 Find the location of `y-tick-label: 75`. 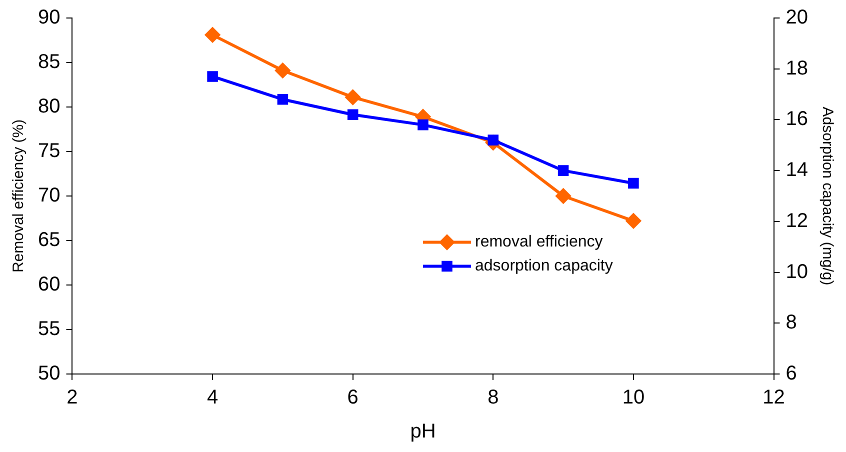

y-tick-label: 75 is located at coordinates (49, 151).